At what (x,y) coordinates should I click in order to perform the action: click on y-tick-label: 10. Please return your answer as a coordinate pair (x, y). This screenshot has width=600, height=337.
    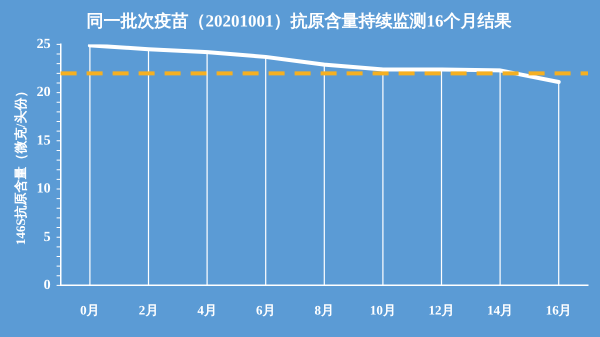
    Looking at the image, I should click on (43, 189).